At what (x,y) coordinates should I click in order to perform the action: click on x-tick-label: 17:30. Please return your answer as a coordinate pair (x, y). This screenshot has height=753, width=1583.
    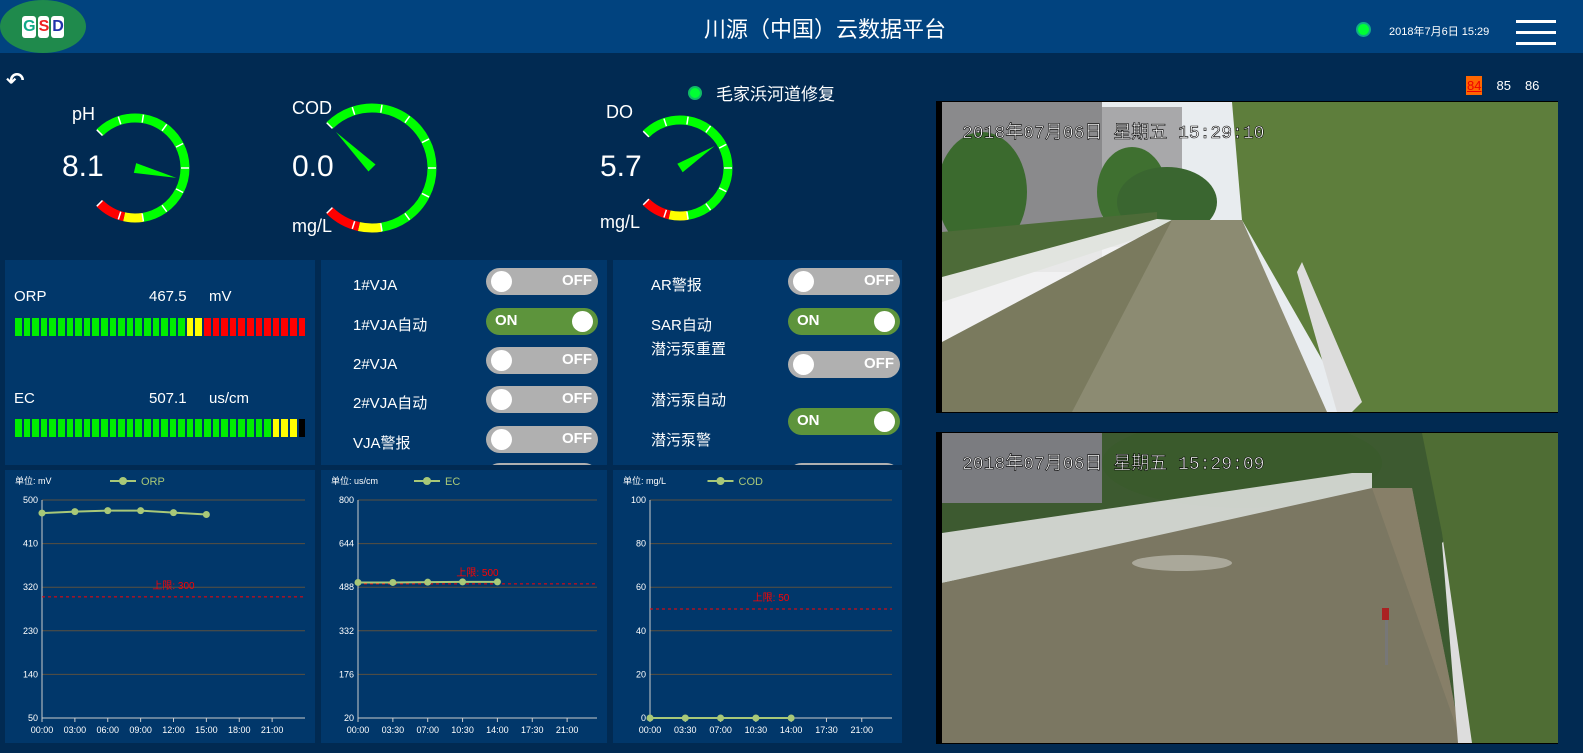
    Looking at the image, I should click on (826, 730).